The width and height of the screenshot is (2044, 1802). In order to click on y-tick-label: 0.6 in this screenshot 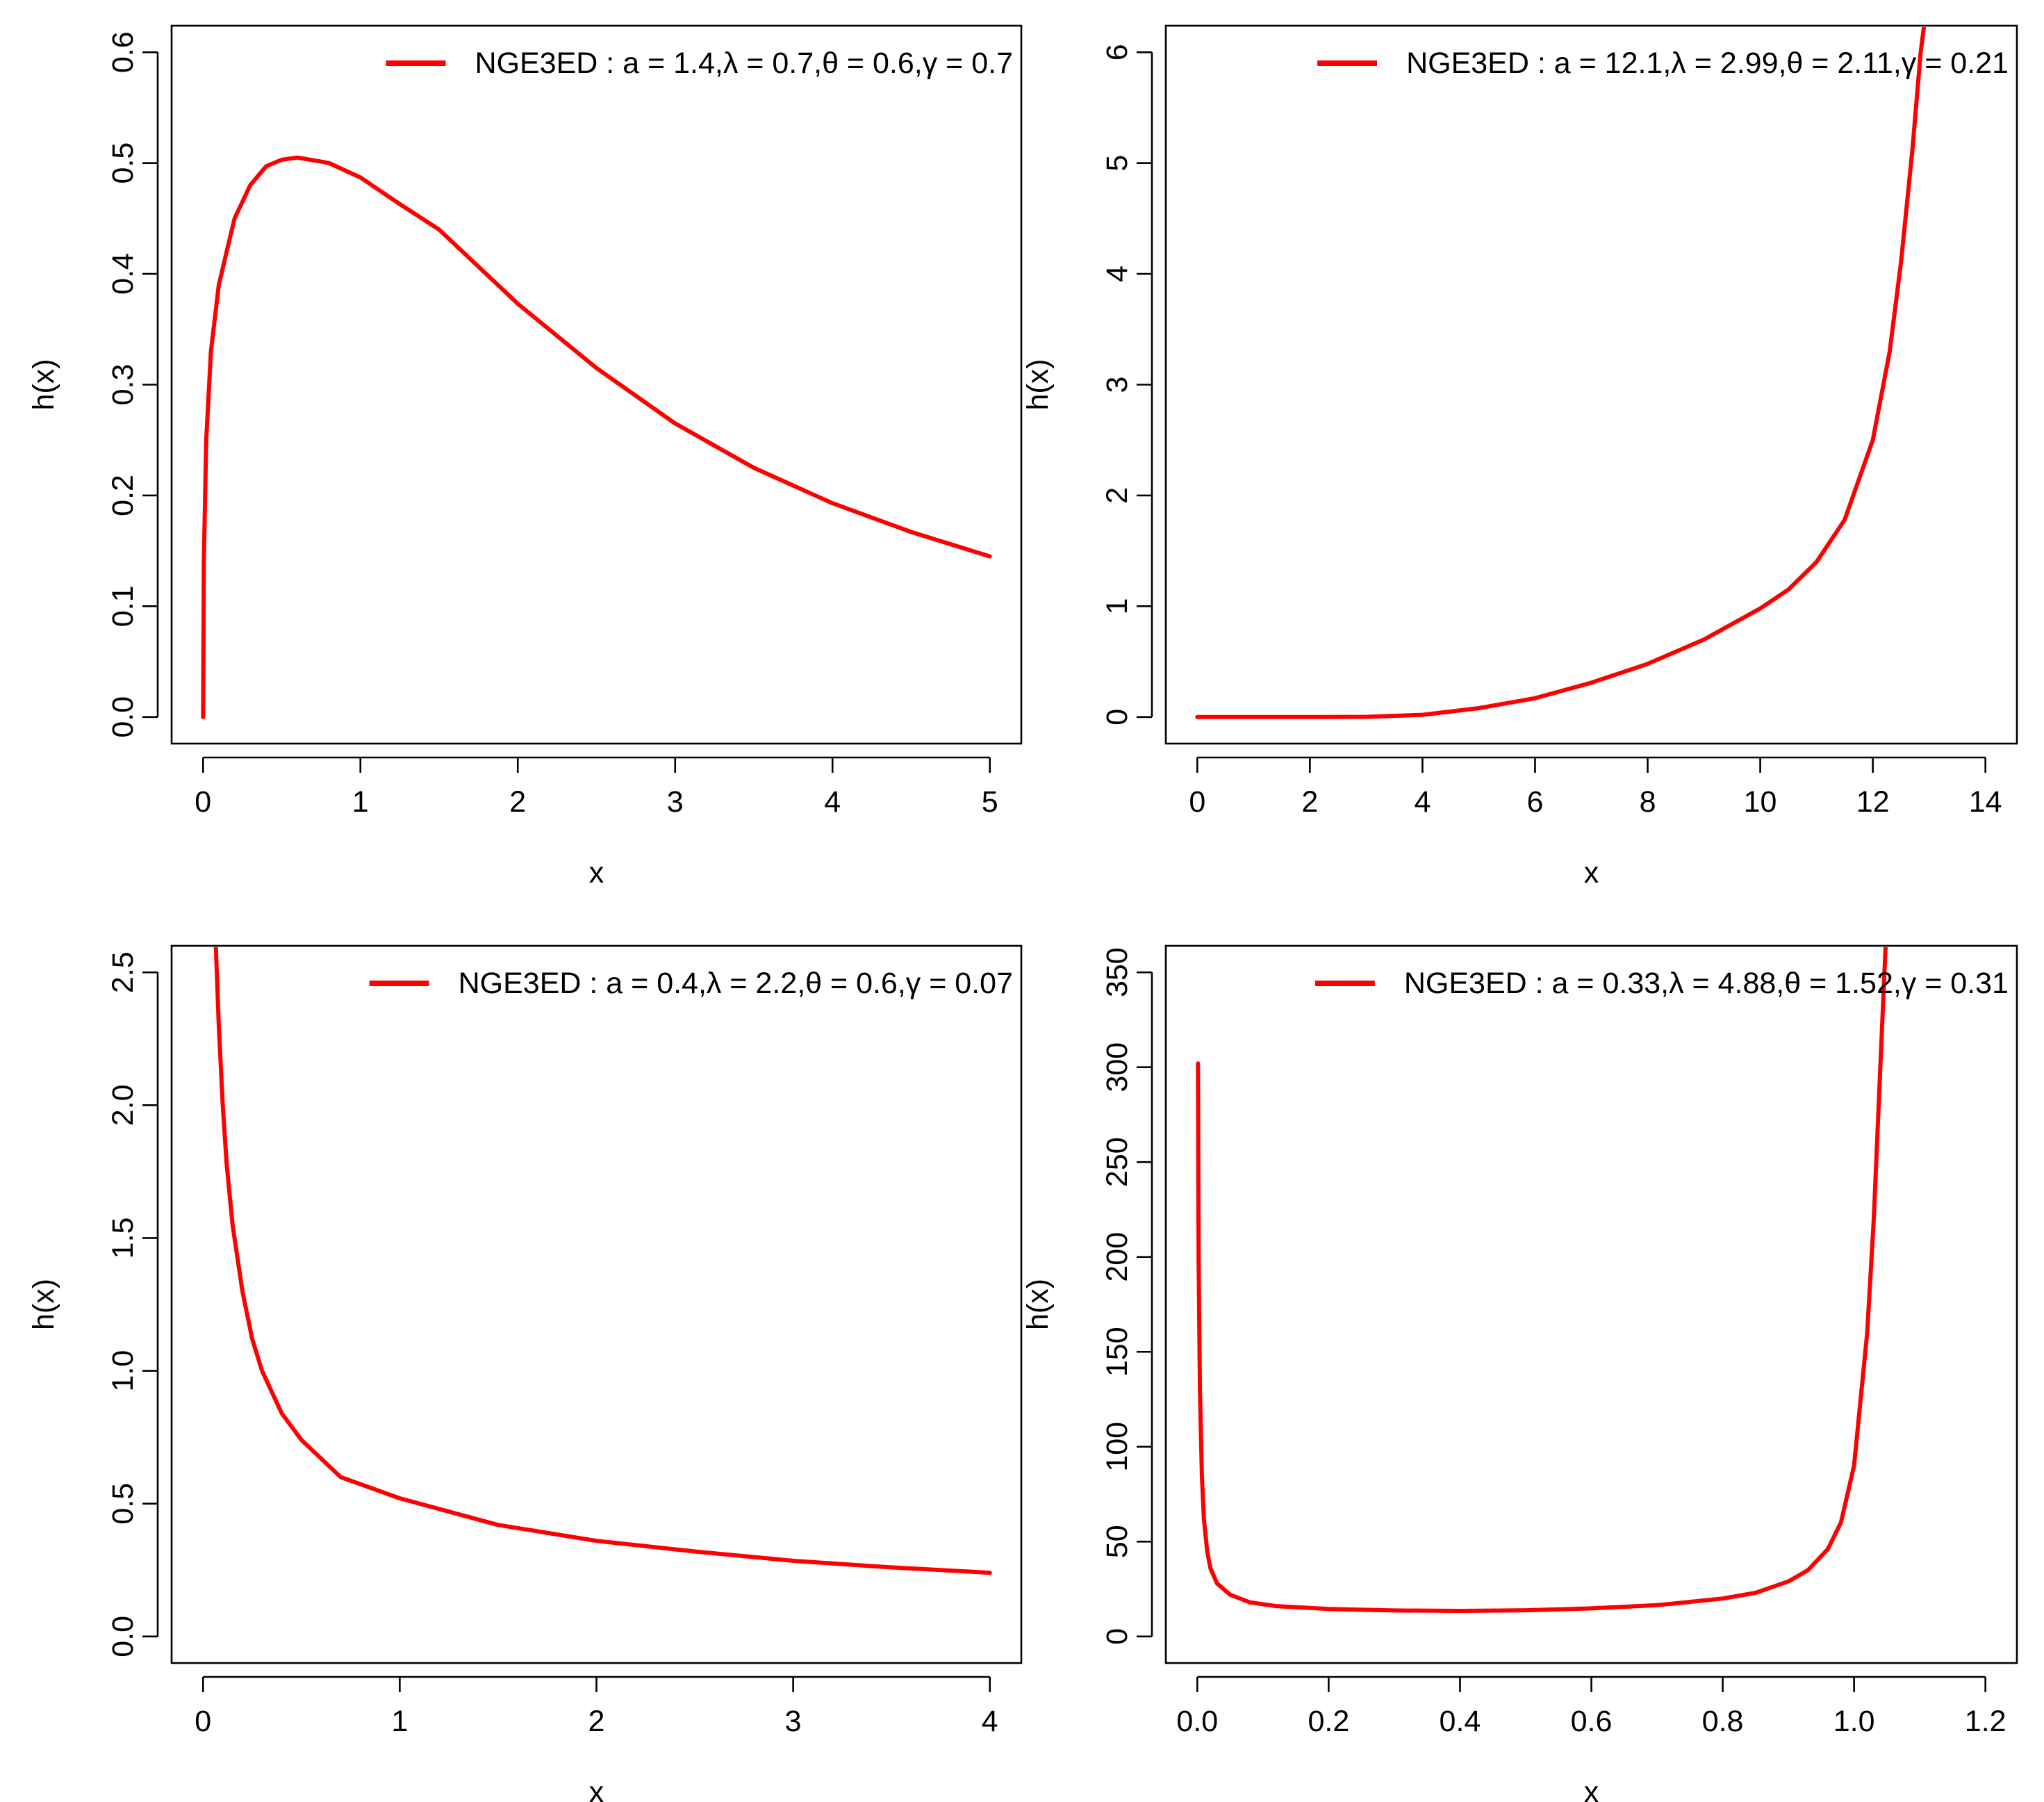, I will do `click(123, 52)`.